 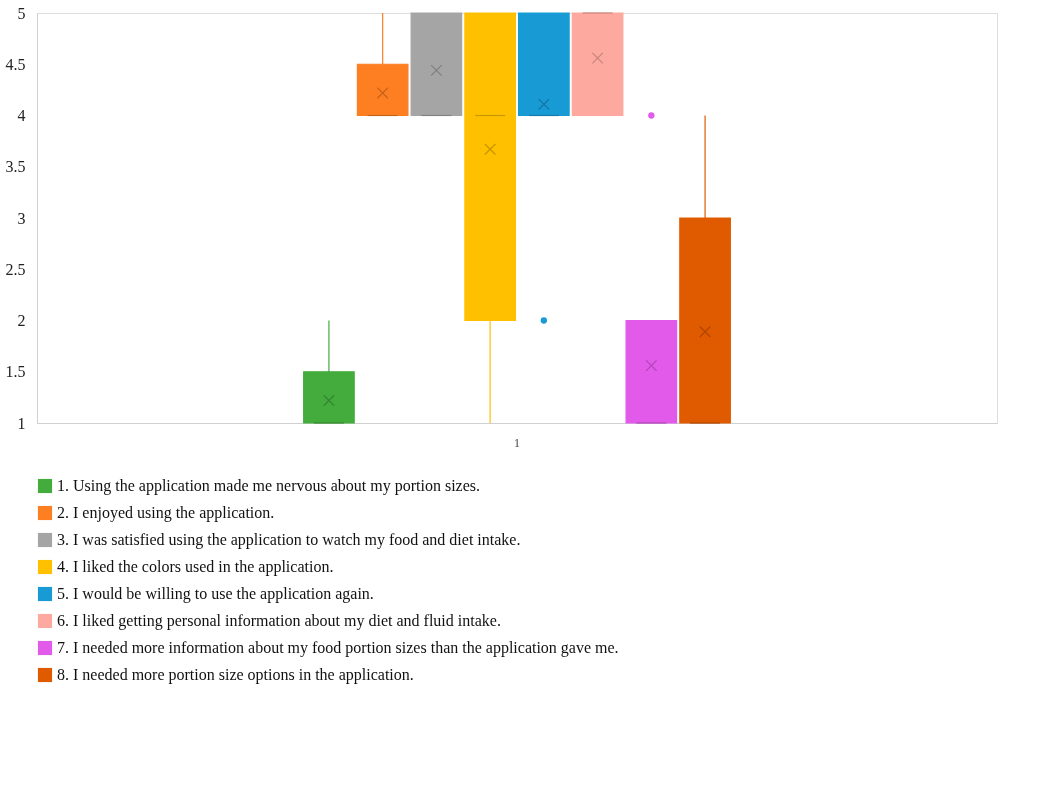 What do you see at coordinates (195, 567) in the screenshot?
I see `legend-label: 4. I liked the colors used in the application.` at bounding box center [195, 567].